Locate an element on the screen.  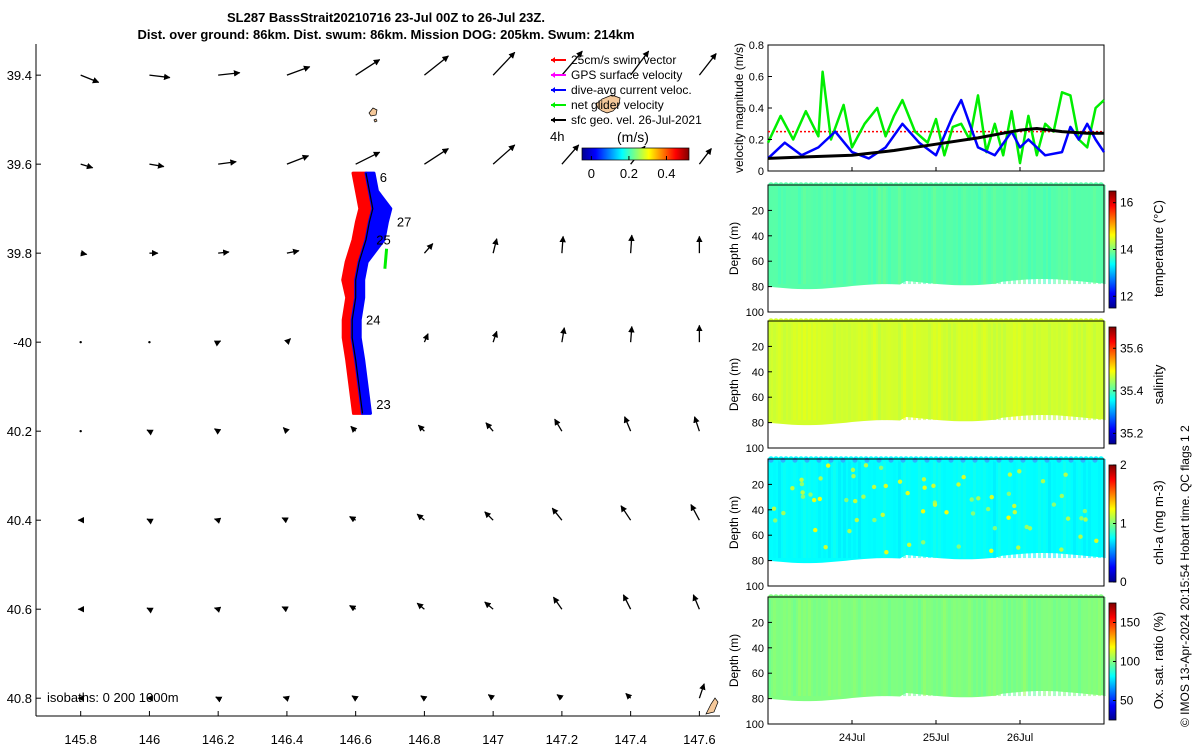
depth-tick-label: 40 is located at coordinates (758, 511).